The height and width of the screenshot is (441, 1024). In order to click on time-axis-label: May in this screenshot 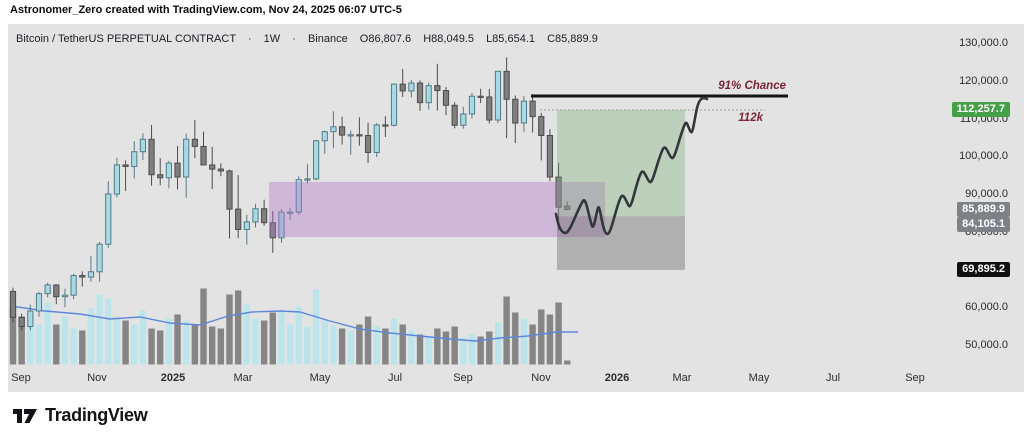, I will do `click(759, 378)`.